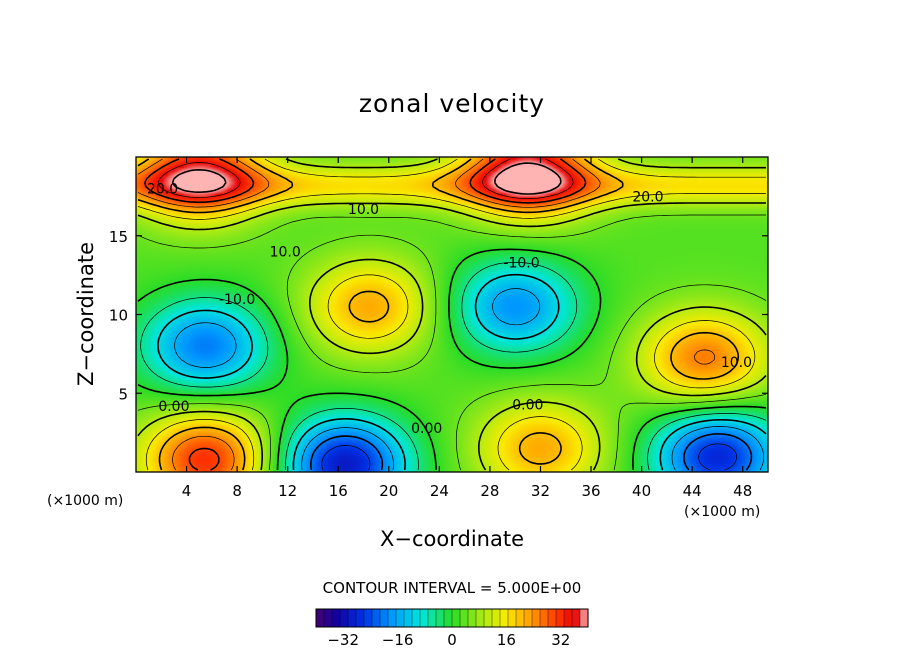 Image resolution: width=904 pixels, height=654 pixels. Describe the element at coordinates (560, 640) in the screenshot. I see `colorbar-tick-label: 32` at that location.